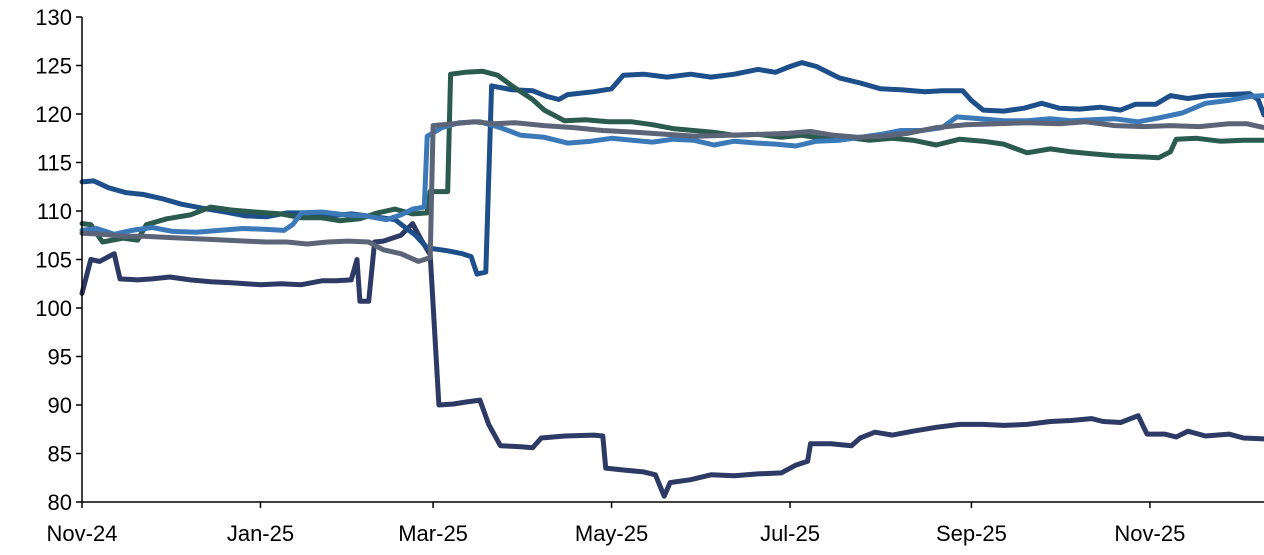  Describe the element at coordinates (54, 163) in the screenshot. I see `y-tick-label: 115` at that location.